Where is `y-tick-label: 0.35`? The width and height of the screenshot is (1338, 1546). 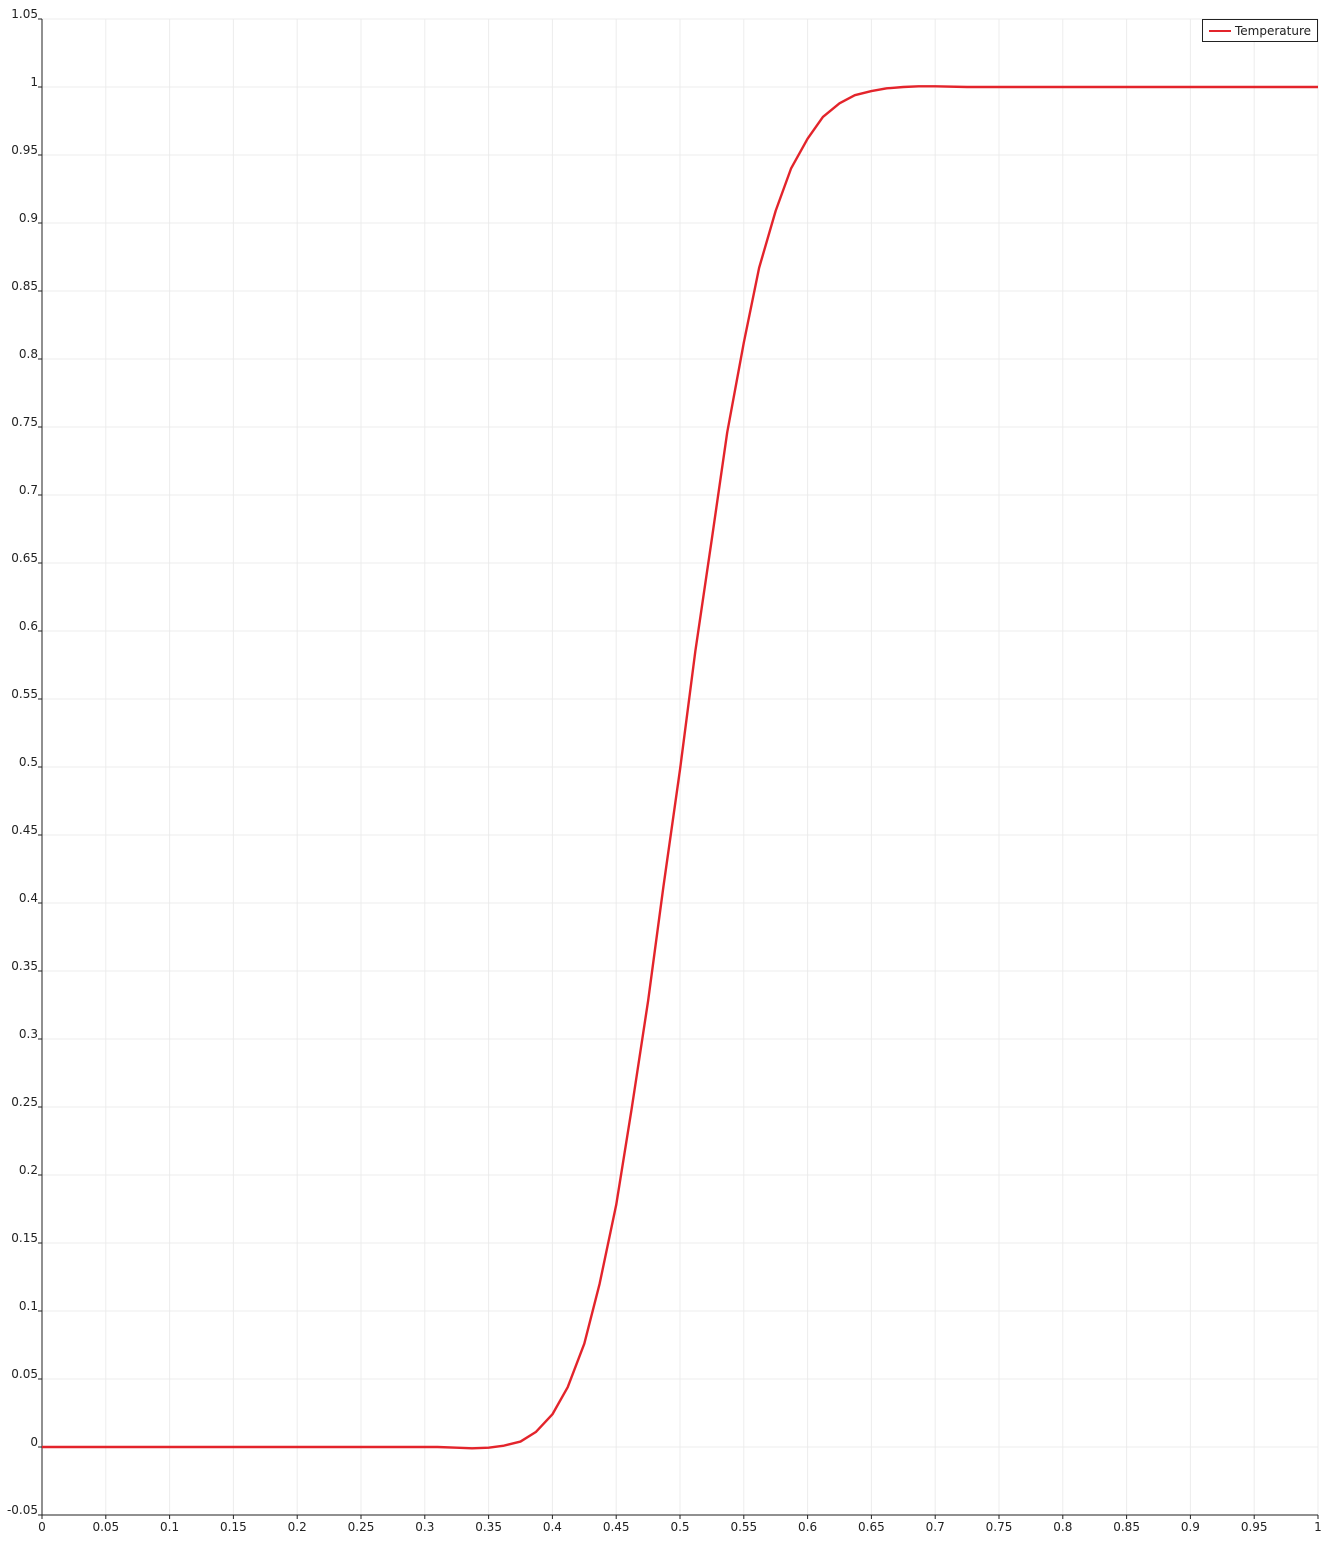 y-tick-label: 0.35 is located at coordinates (24, 966).